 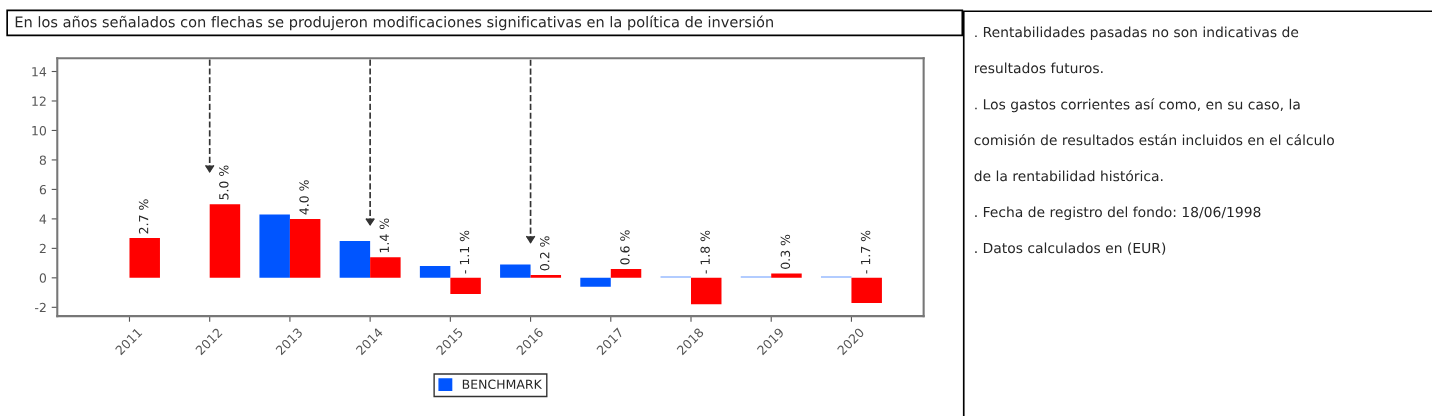 I want to click on text: . Rentabilidades pasadas no son indicativas de, so click(x=1137, y=33).